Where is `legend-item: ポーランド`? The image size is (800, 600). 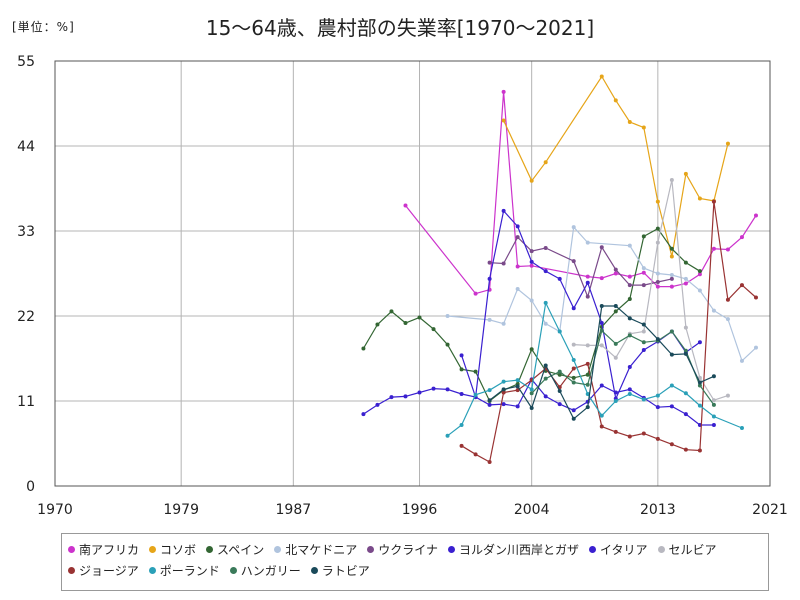
legend-item: ポーランド is located at coordinates (184, 570).